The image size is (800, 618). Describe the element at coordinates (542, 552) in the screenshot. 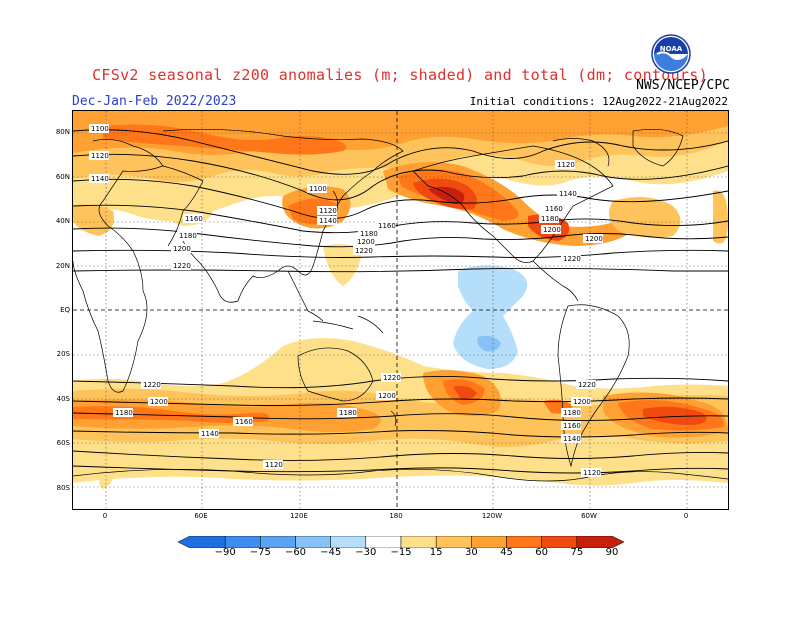

I see `colorbar-label: 60` at that location.